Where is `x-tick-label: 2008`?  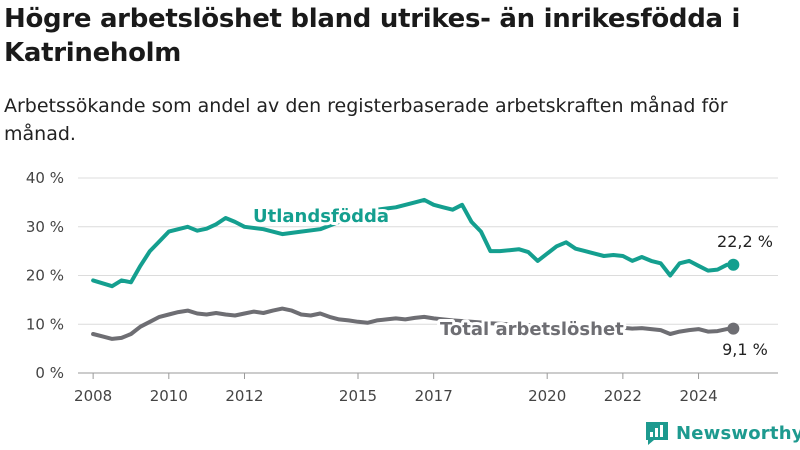 x-tick-label: 2008 is located at coordinates (93, 396).